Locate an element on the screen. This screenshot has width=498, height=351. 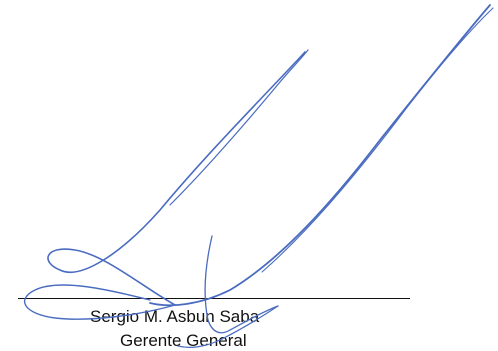
signer-title: Gerente General is located at coordinates (183, 340).